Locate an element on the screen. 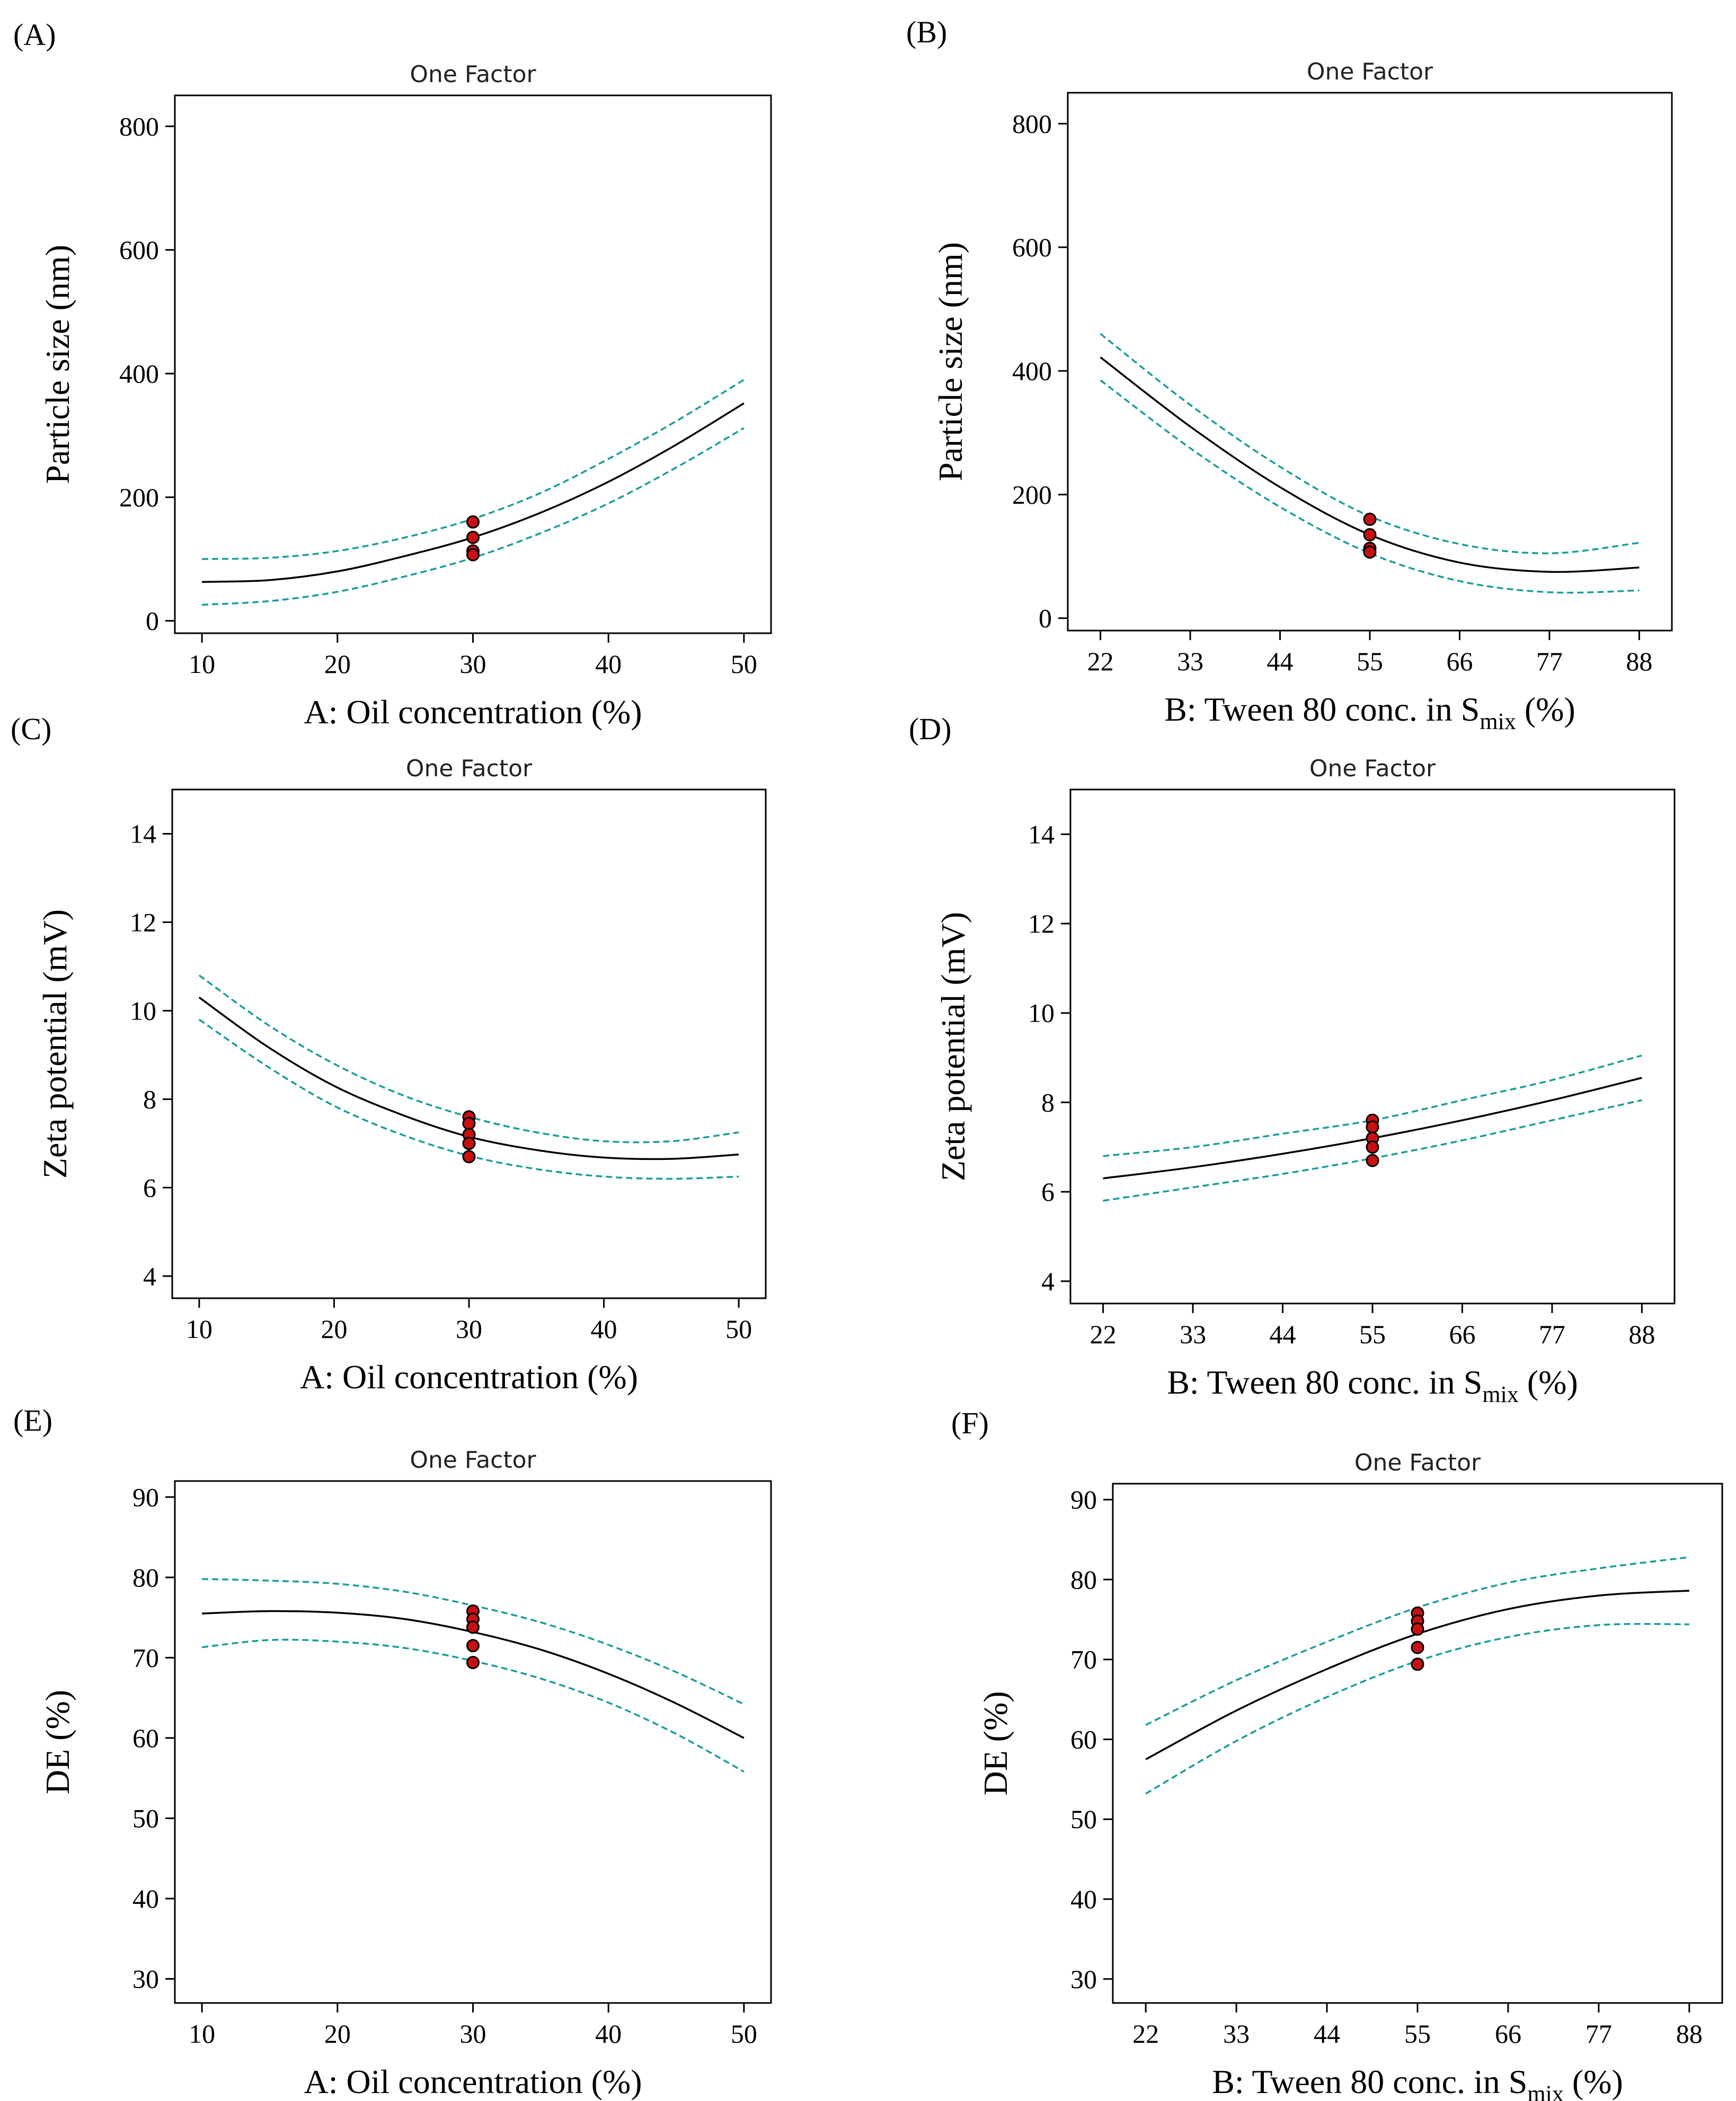  panel-letter: (D) is located at coordinates (930, 729).